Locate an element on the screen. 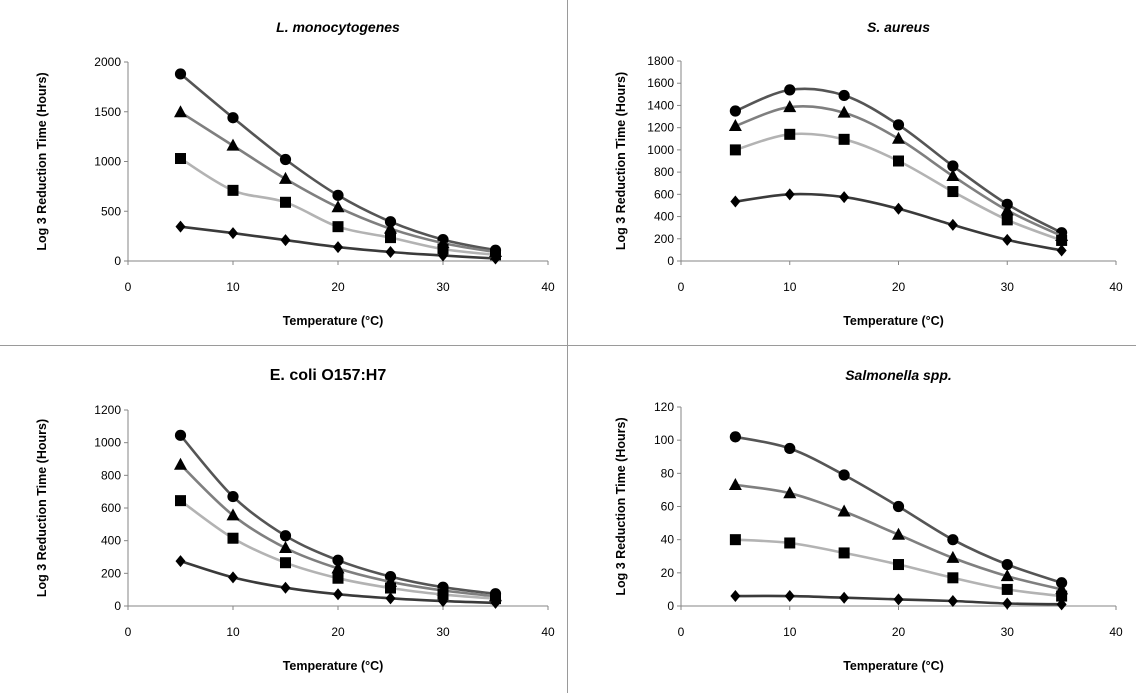 This screenshot has height=698, width=1136. y-tick-label: 40 is located at coordinates (668, 540).